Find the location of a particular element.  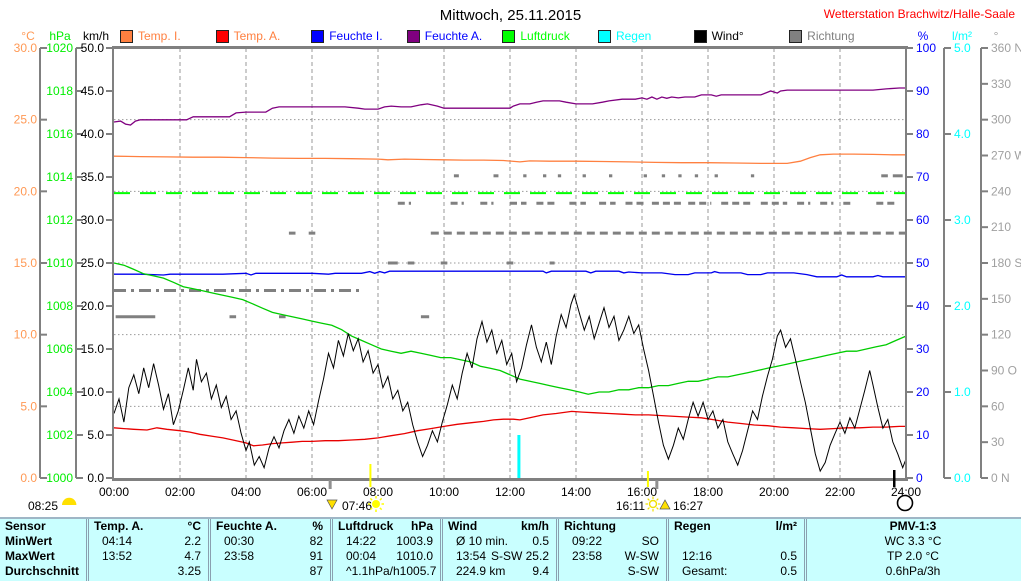

row-label: MaxWert is located at coordinates (30, 556).